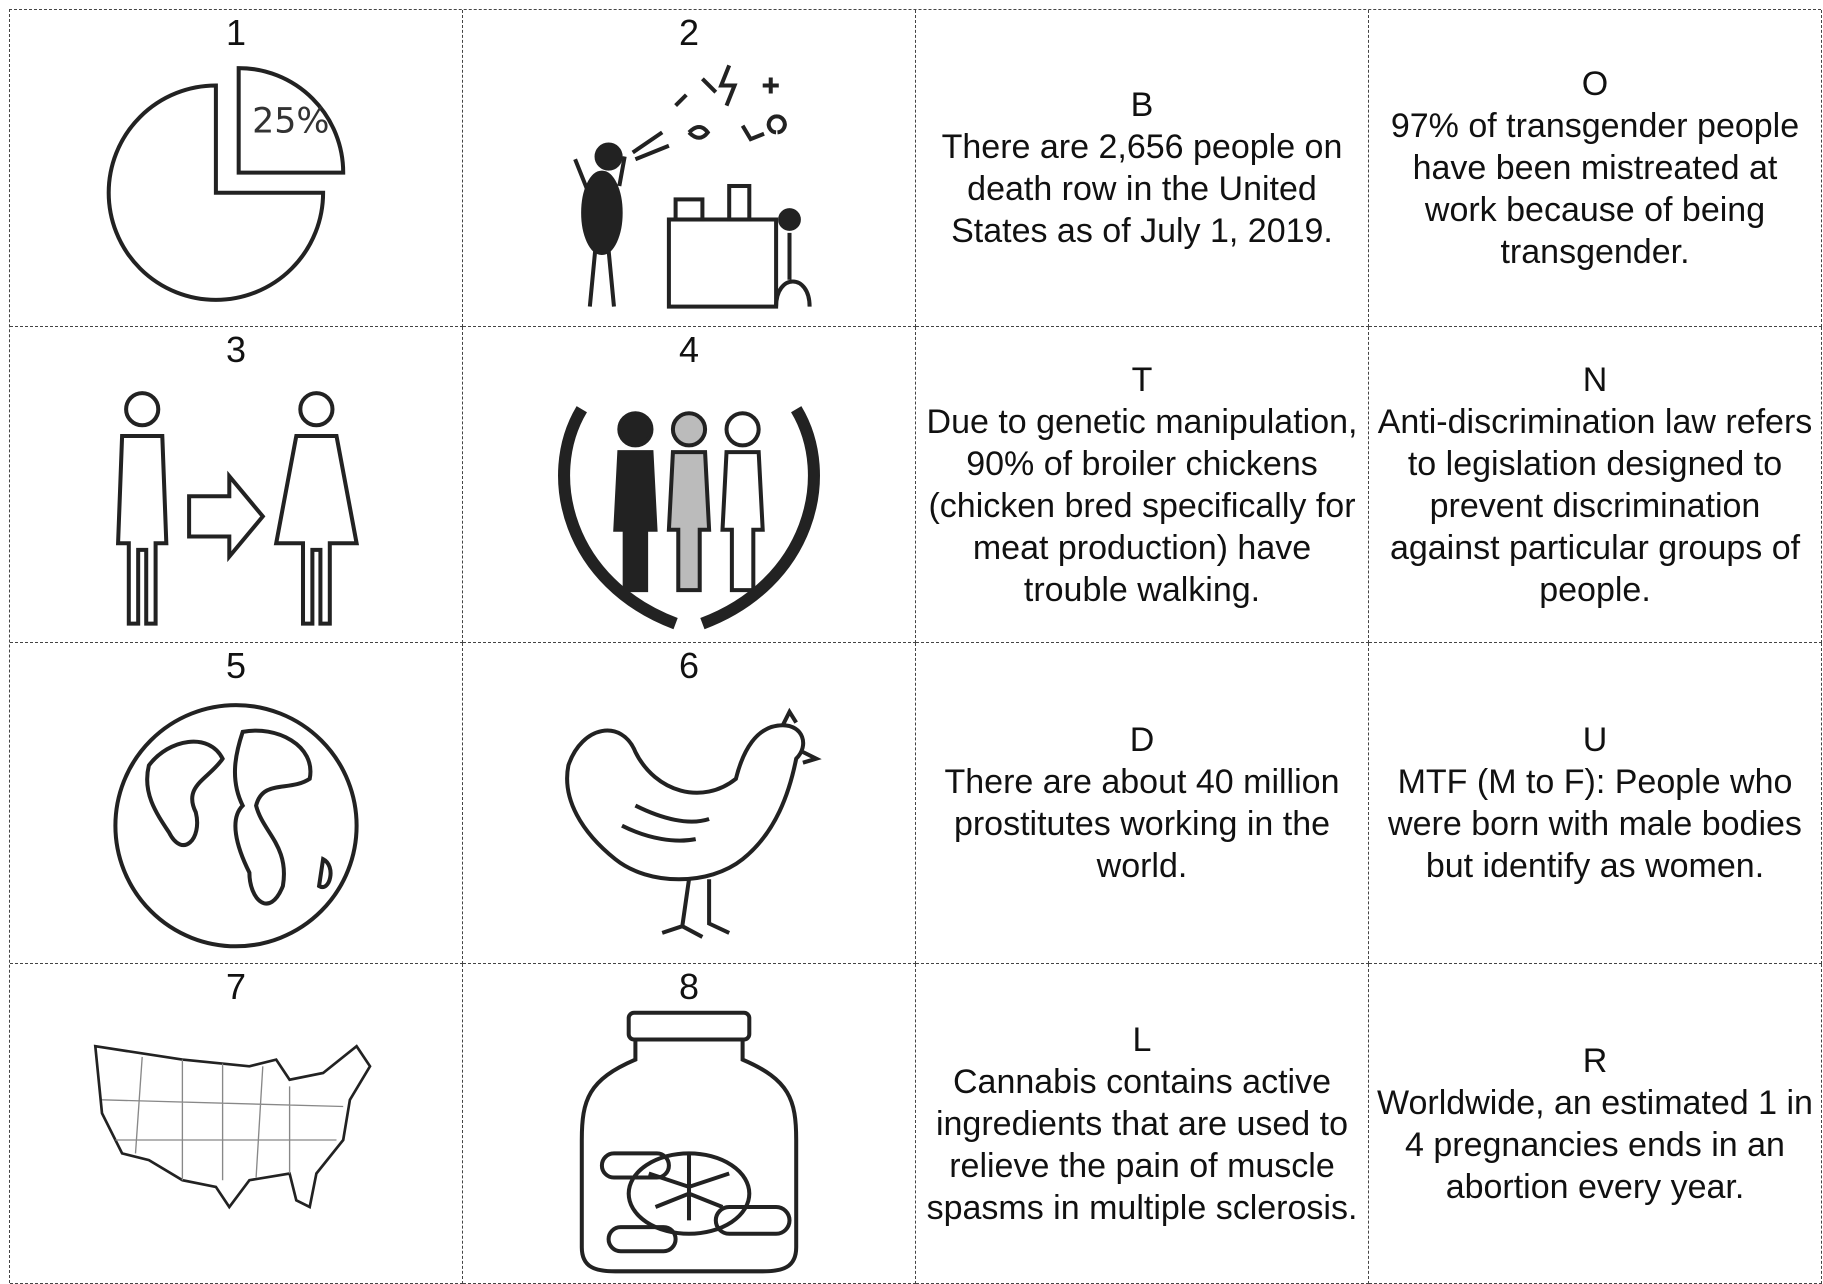 The height and width of the screenshot is (1284, 1823). I want to click on office-icon, so click(692, 186).